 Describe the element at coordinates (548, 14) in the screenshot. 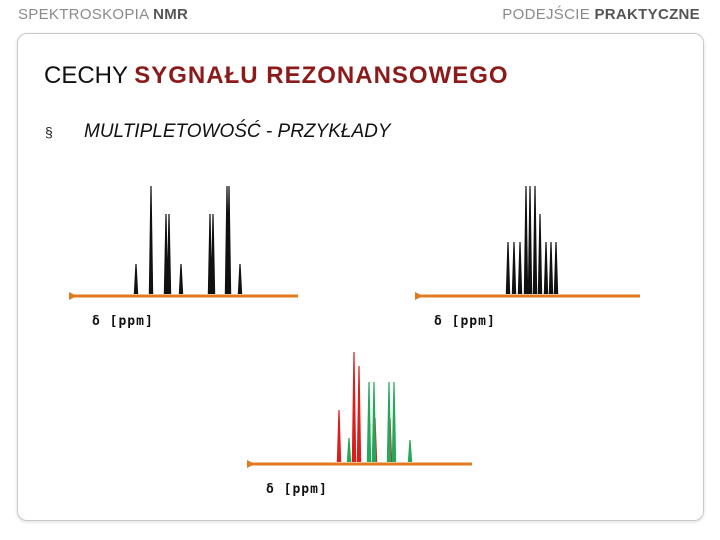

I see `header-right-regular: PODEJŚCIE` at that location.